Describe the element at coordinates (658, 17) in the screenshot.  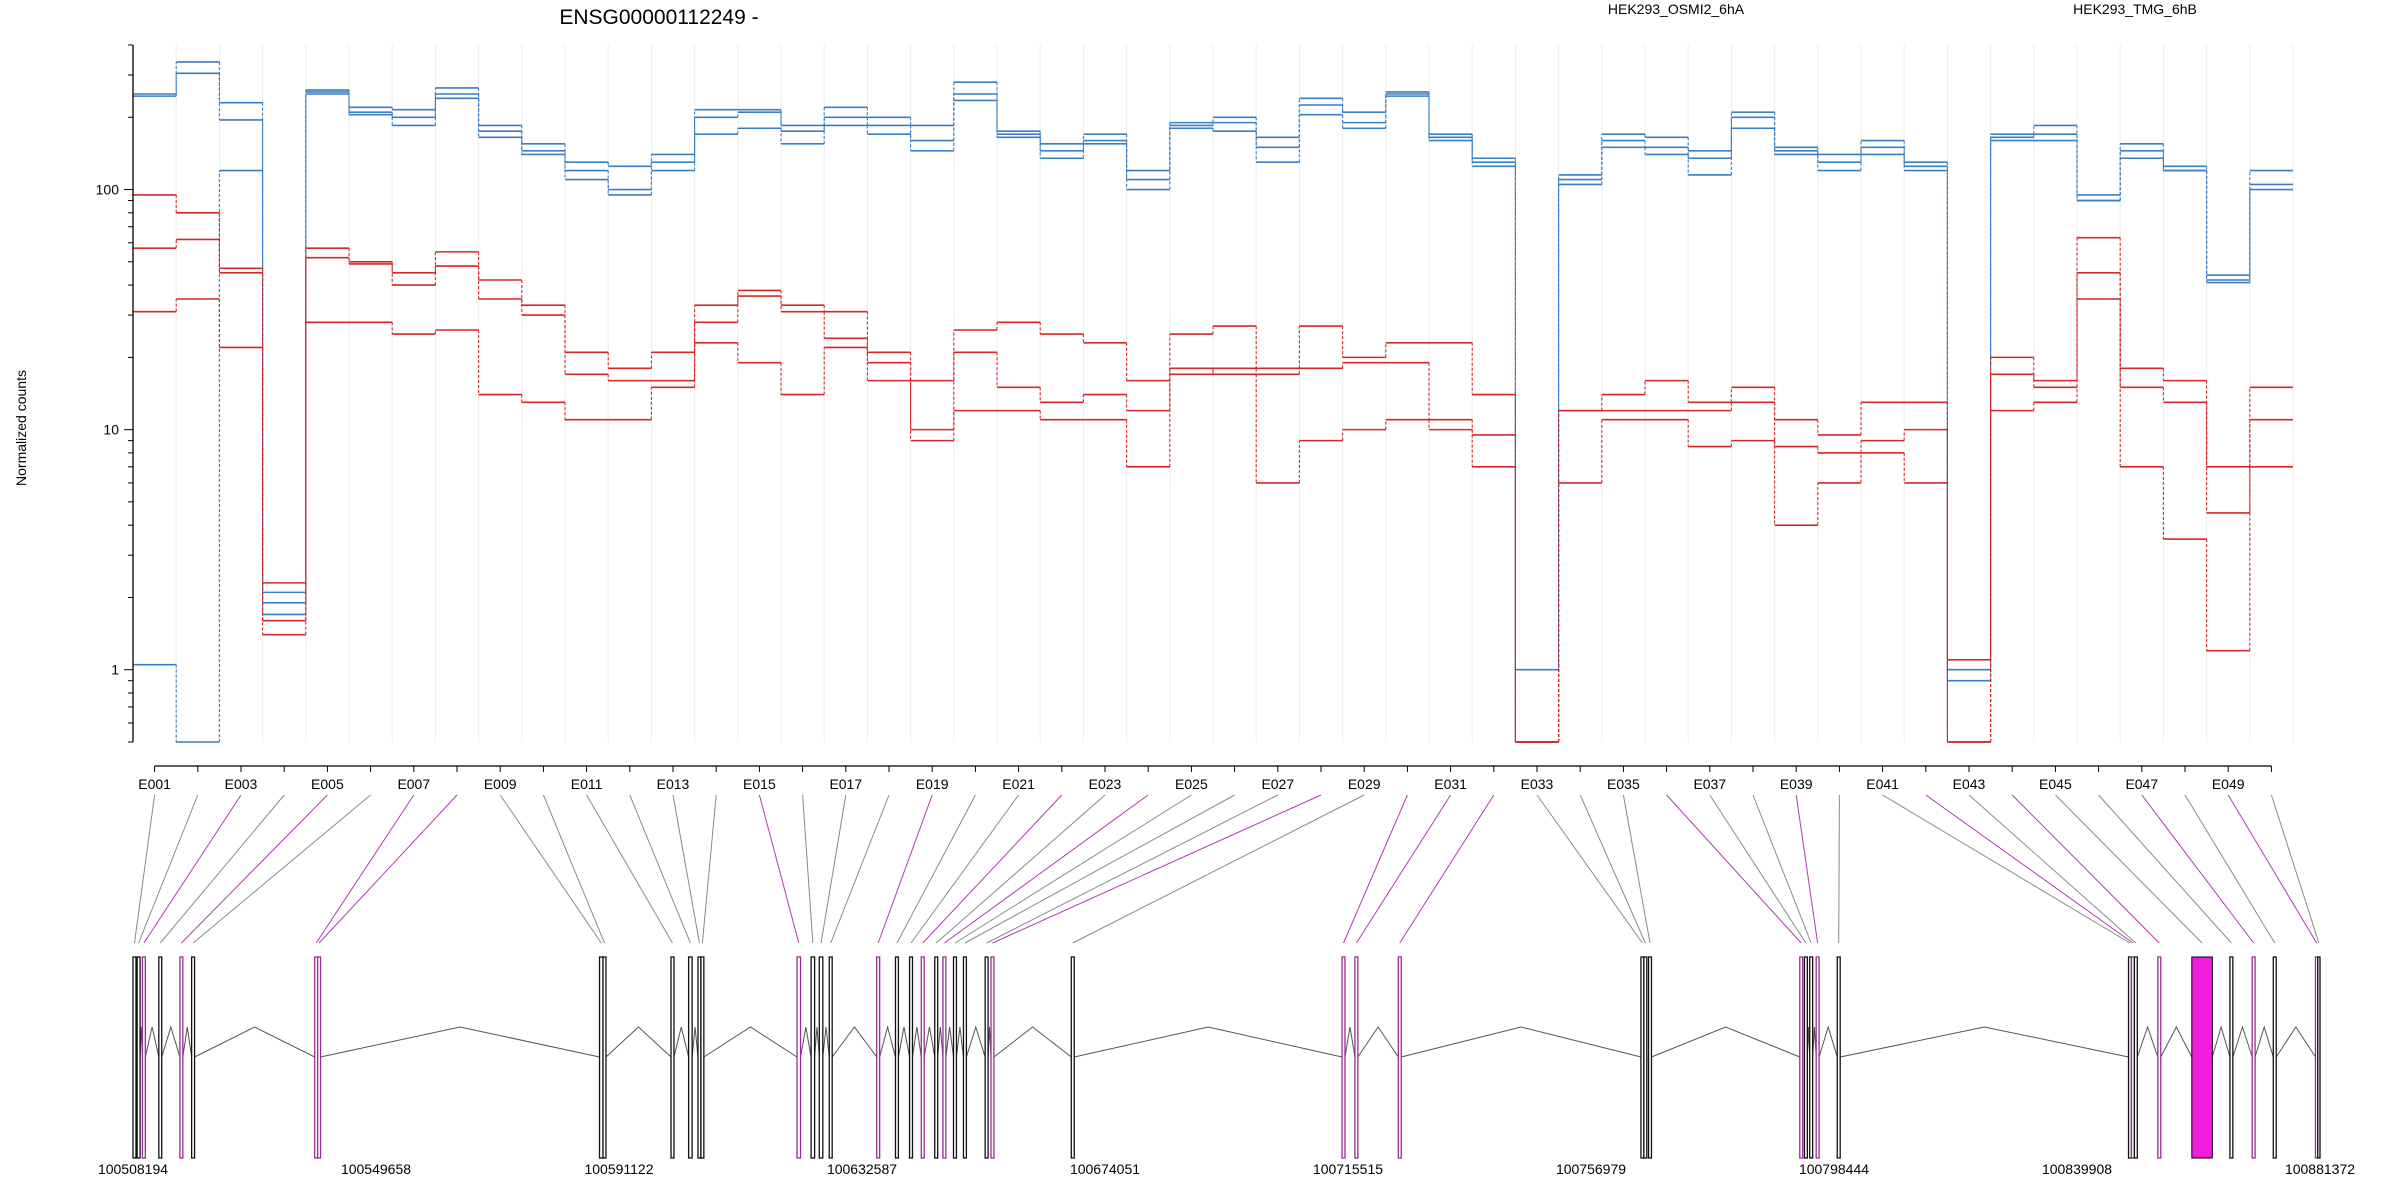
I see `chart-title: ENSG00000112249 -` at that location.